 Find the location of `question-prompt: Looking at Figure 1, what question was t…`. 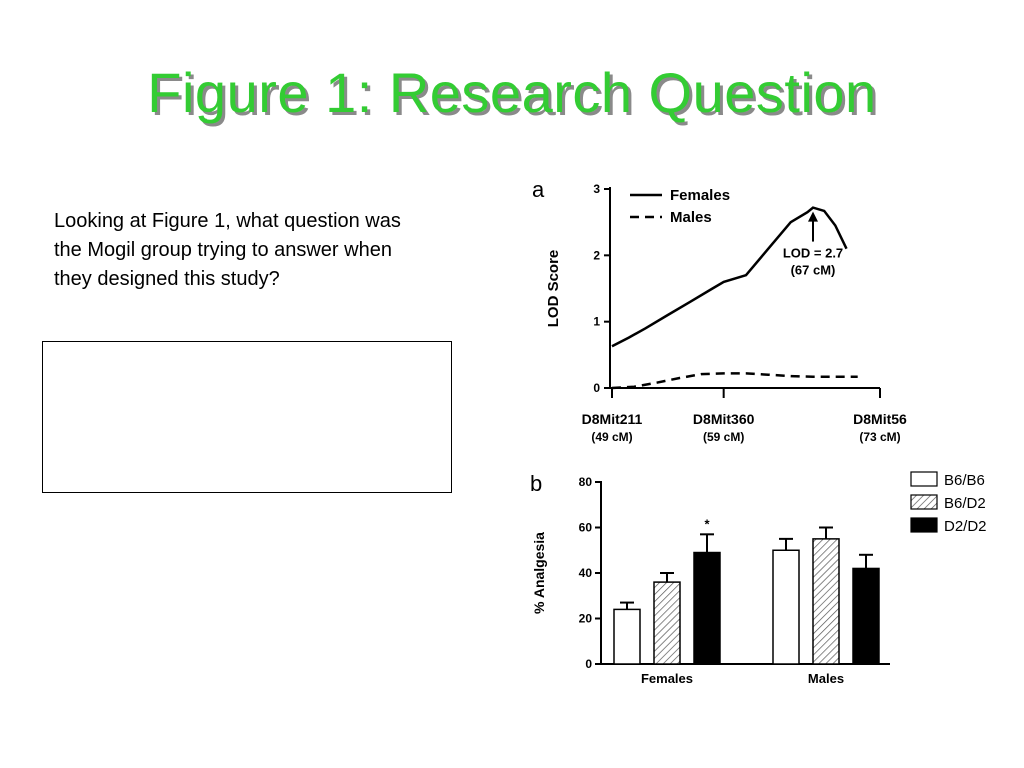

question-prompt: Looking at Figure 1, what question was t… is located at coordinates (227, 250).